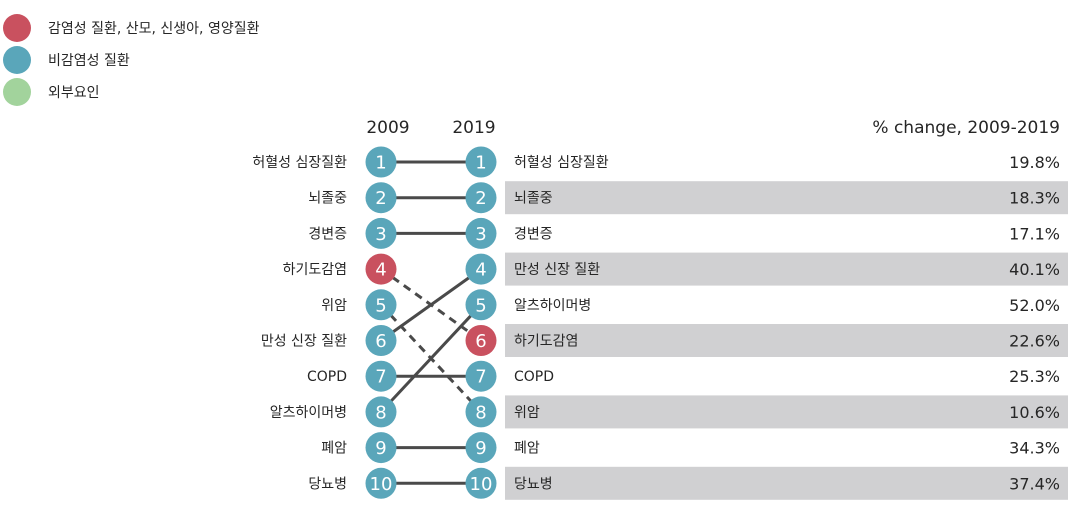 Image resolution: width=1072 pixels, height=516 pixels. I want to click on rank-number-2009: 1, so click(380, 163).